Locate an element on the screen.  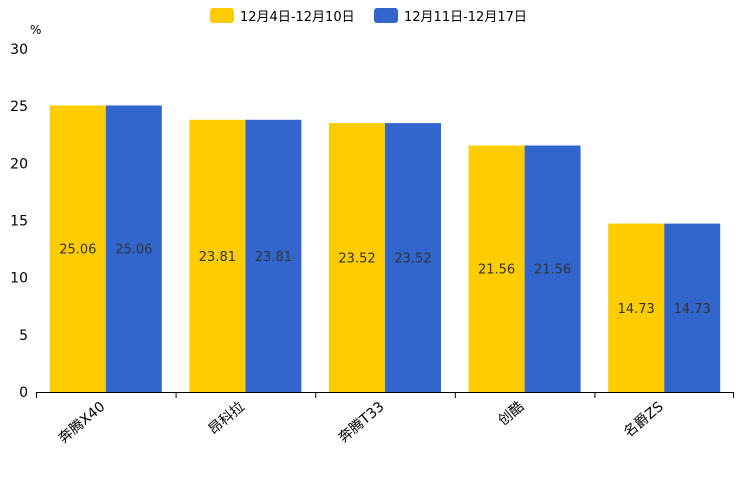
data-label-1-4: 21.56 is located at coordinates (496, 270).